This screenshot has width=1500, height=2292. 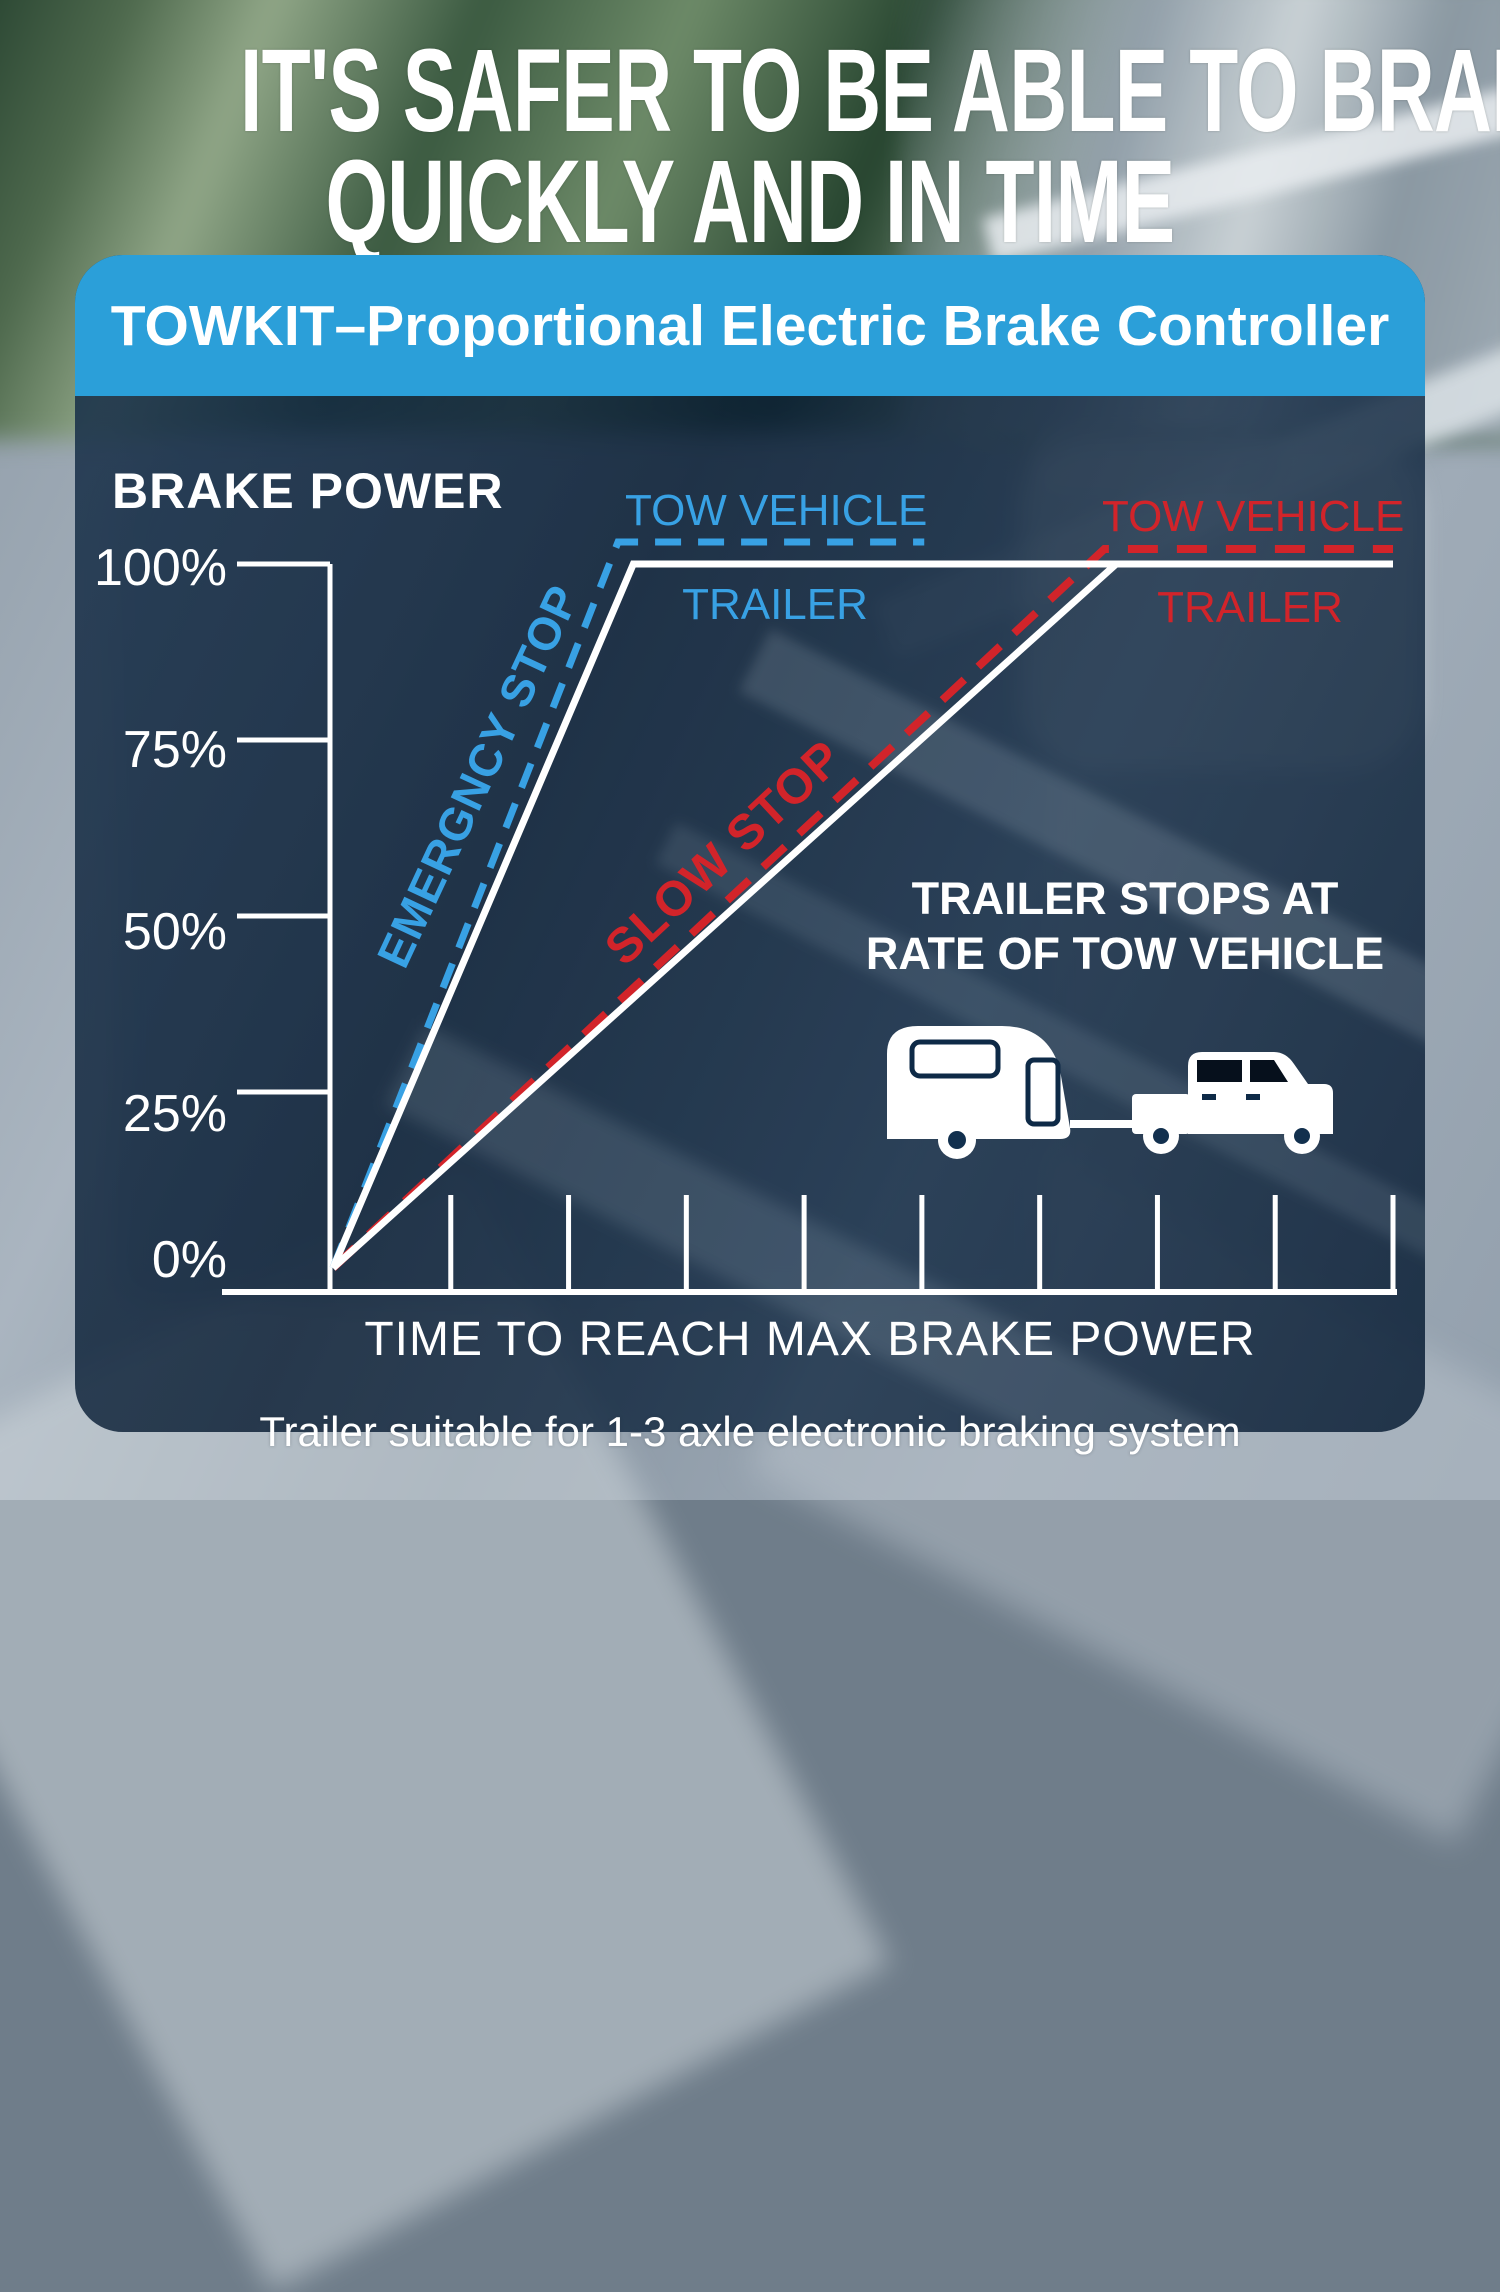 I want to click on y-tick-label-75: 75%, so click(x=174, y=750).